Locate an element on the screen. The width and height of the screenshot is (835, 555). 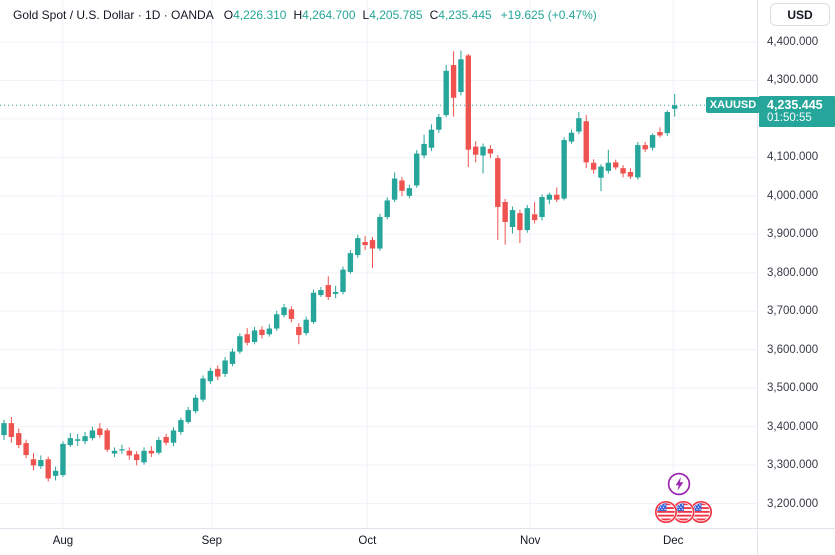
price-axis-label: 4,400.000 is located at coordinates (793, 42).